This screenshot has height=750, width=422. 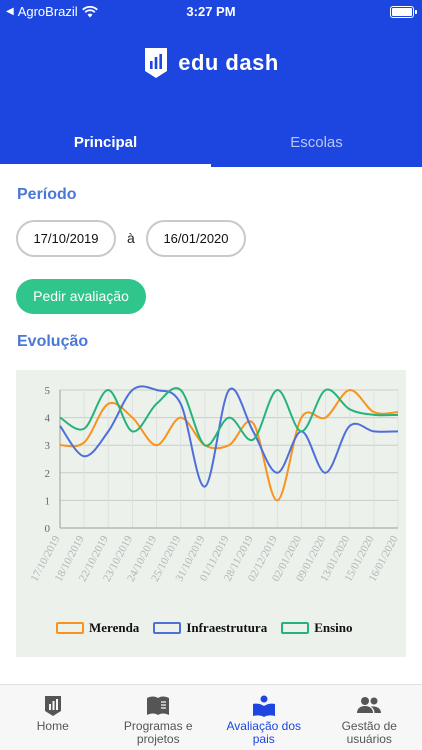 I want to click on y-tick-label: 4, so click(x=48, y=419).